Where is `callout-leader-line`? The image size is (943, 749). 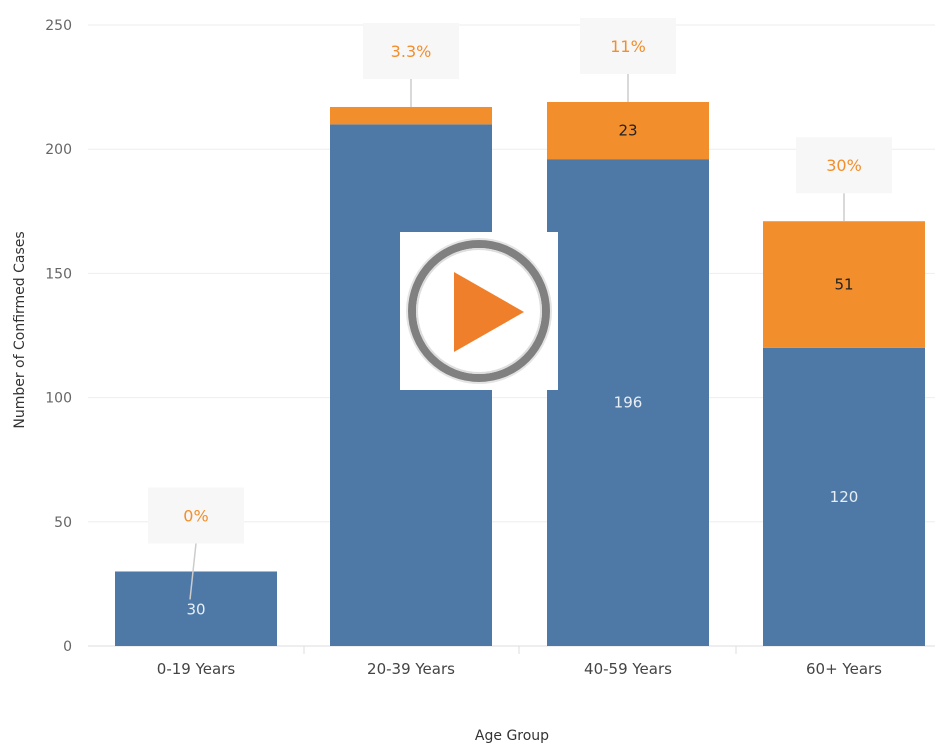 callout-leader-line is located at coordinates (193, 571).